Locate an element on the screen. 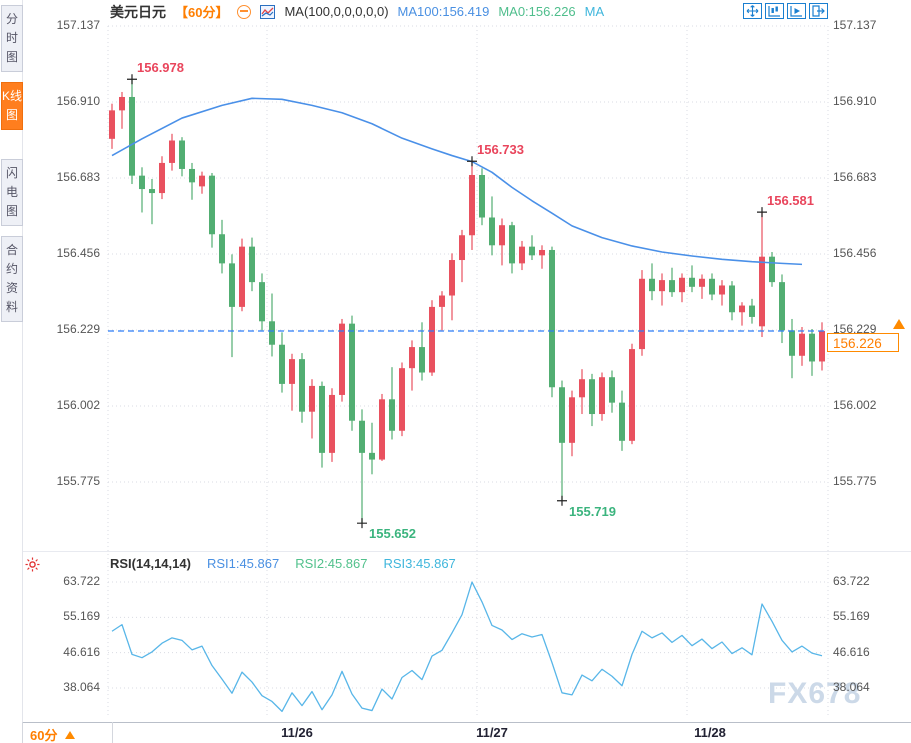 The width and height of the screenshot is (911, 743). price-axis-label-right: 156.683 is located at coordinates (855, 177).